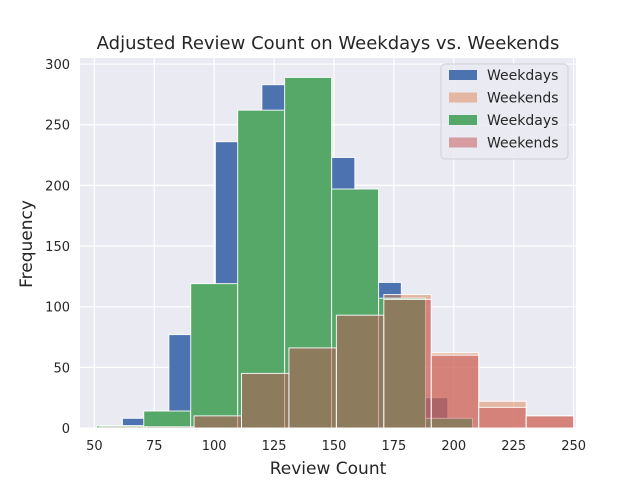  I want to click on legend-box, so click(504, 111).